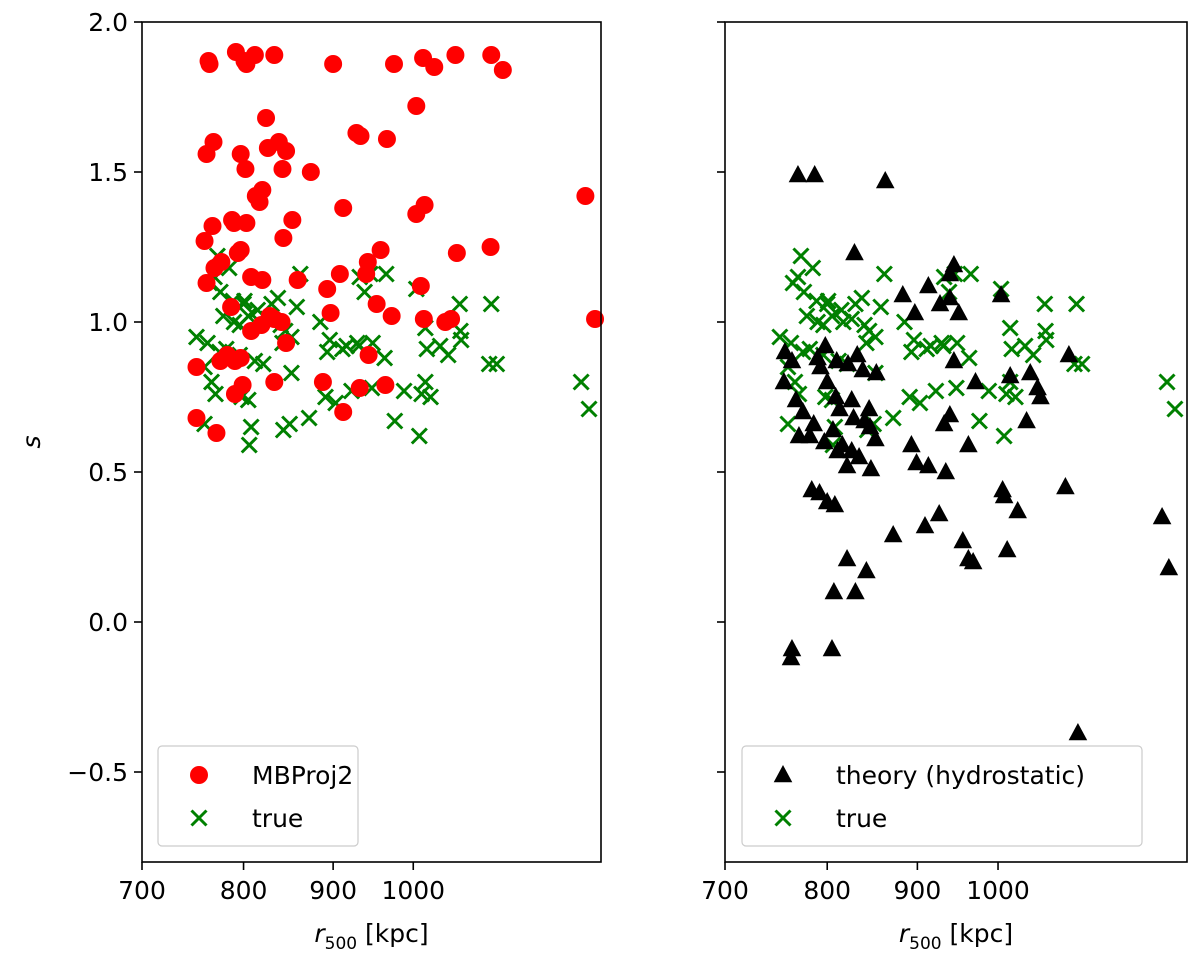  Describe the element at coordinates (108, 622) in the screenshot. I see `y-tick-label: 0.0` at that location.